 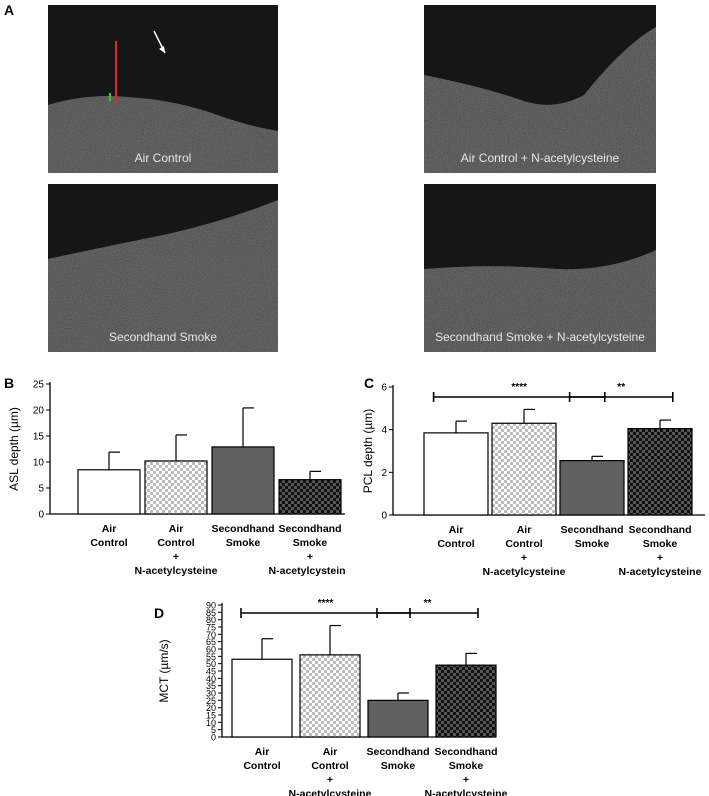 What do you see at coordinates (211, 679) in the screenshot?
I see `y-tick-label: 40` at bounding box center [211, 679].